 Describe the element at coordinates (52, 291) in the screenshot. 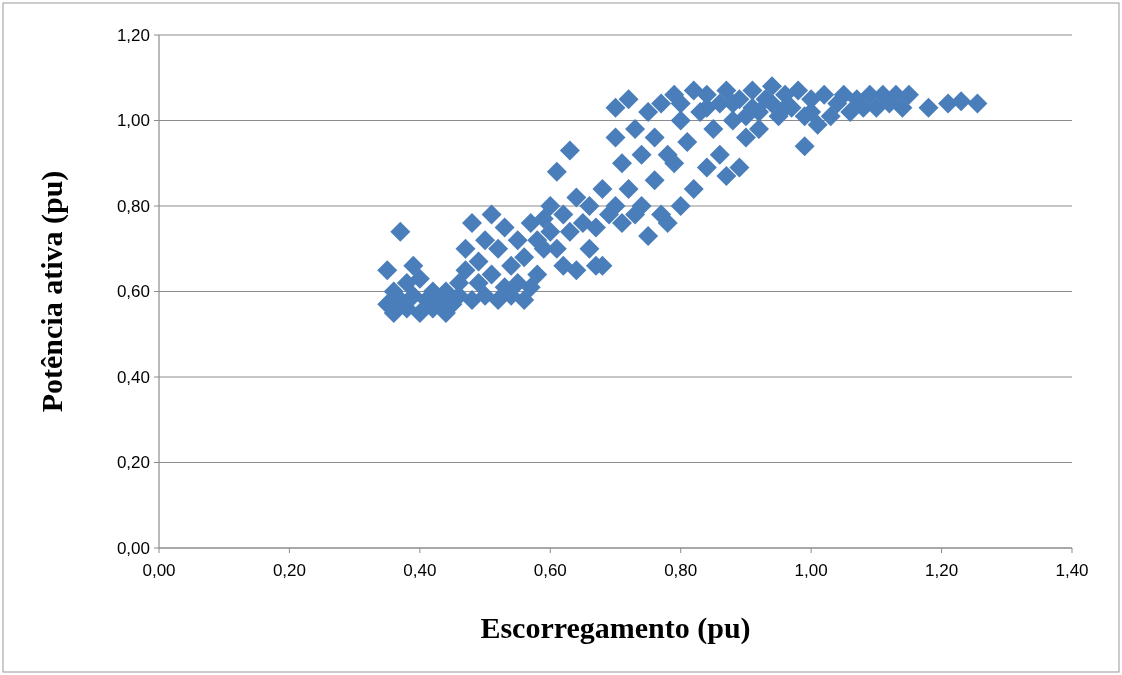

I see `y-axis-title: Potência ativa (pu)` at that location.